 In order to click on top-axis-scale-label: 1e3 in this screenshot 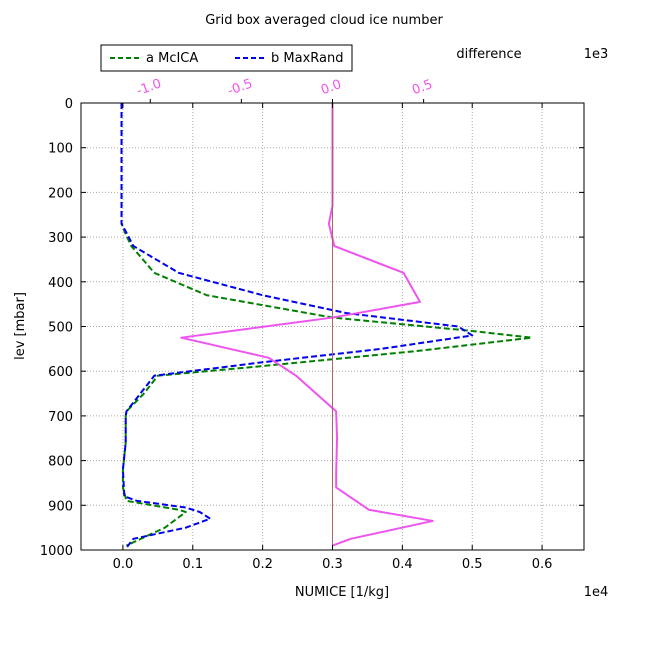, I will do `click(596, 54)`.